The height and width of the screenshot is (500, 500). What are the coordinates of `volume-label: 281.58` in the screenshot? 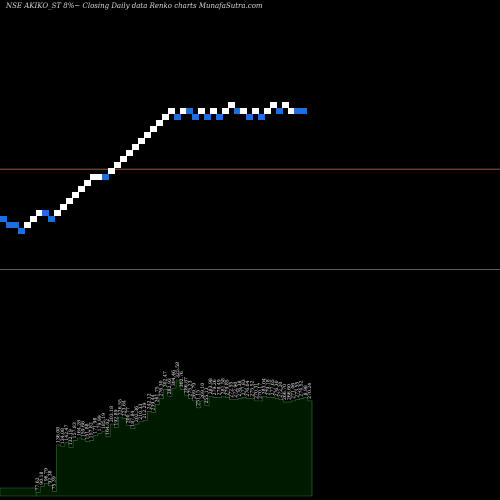 It's located at (223, 386).